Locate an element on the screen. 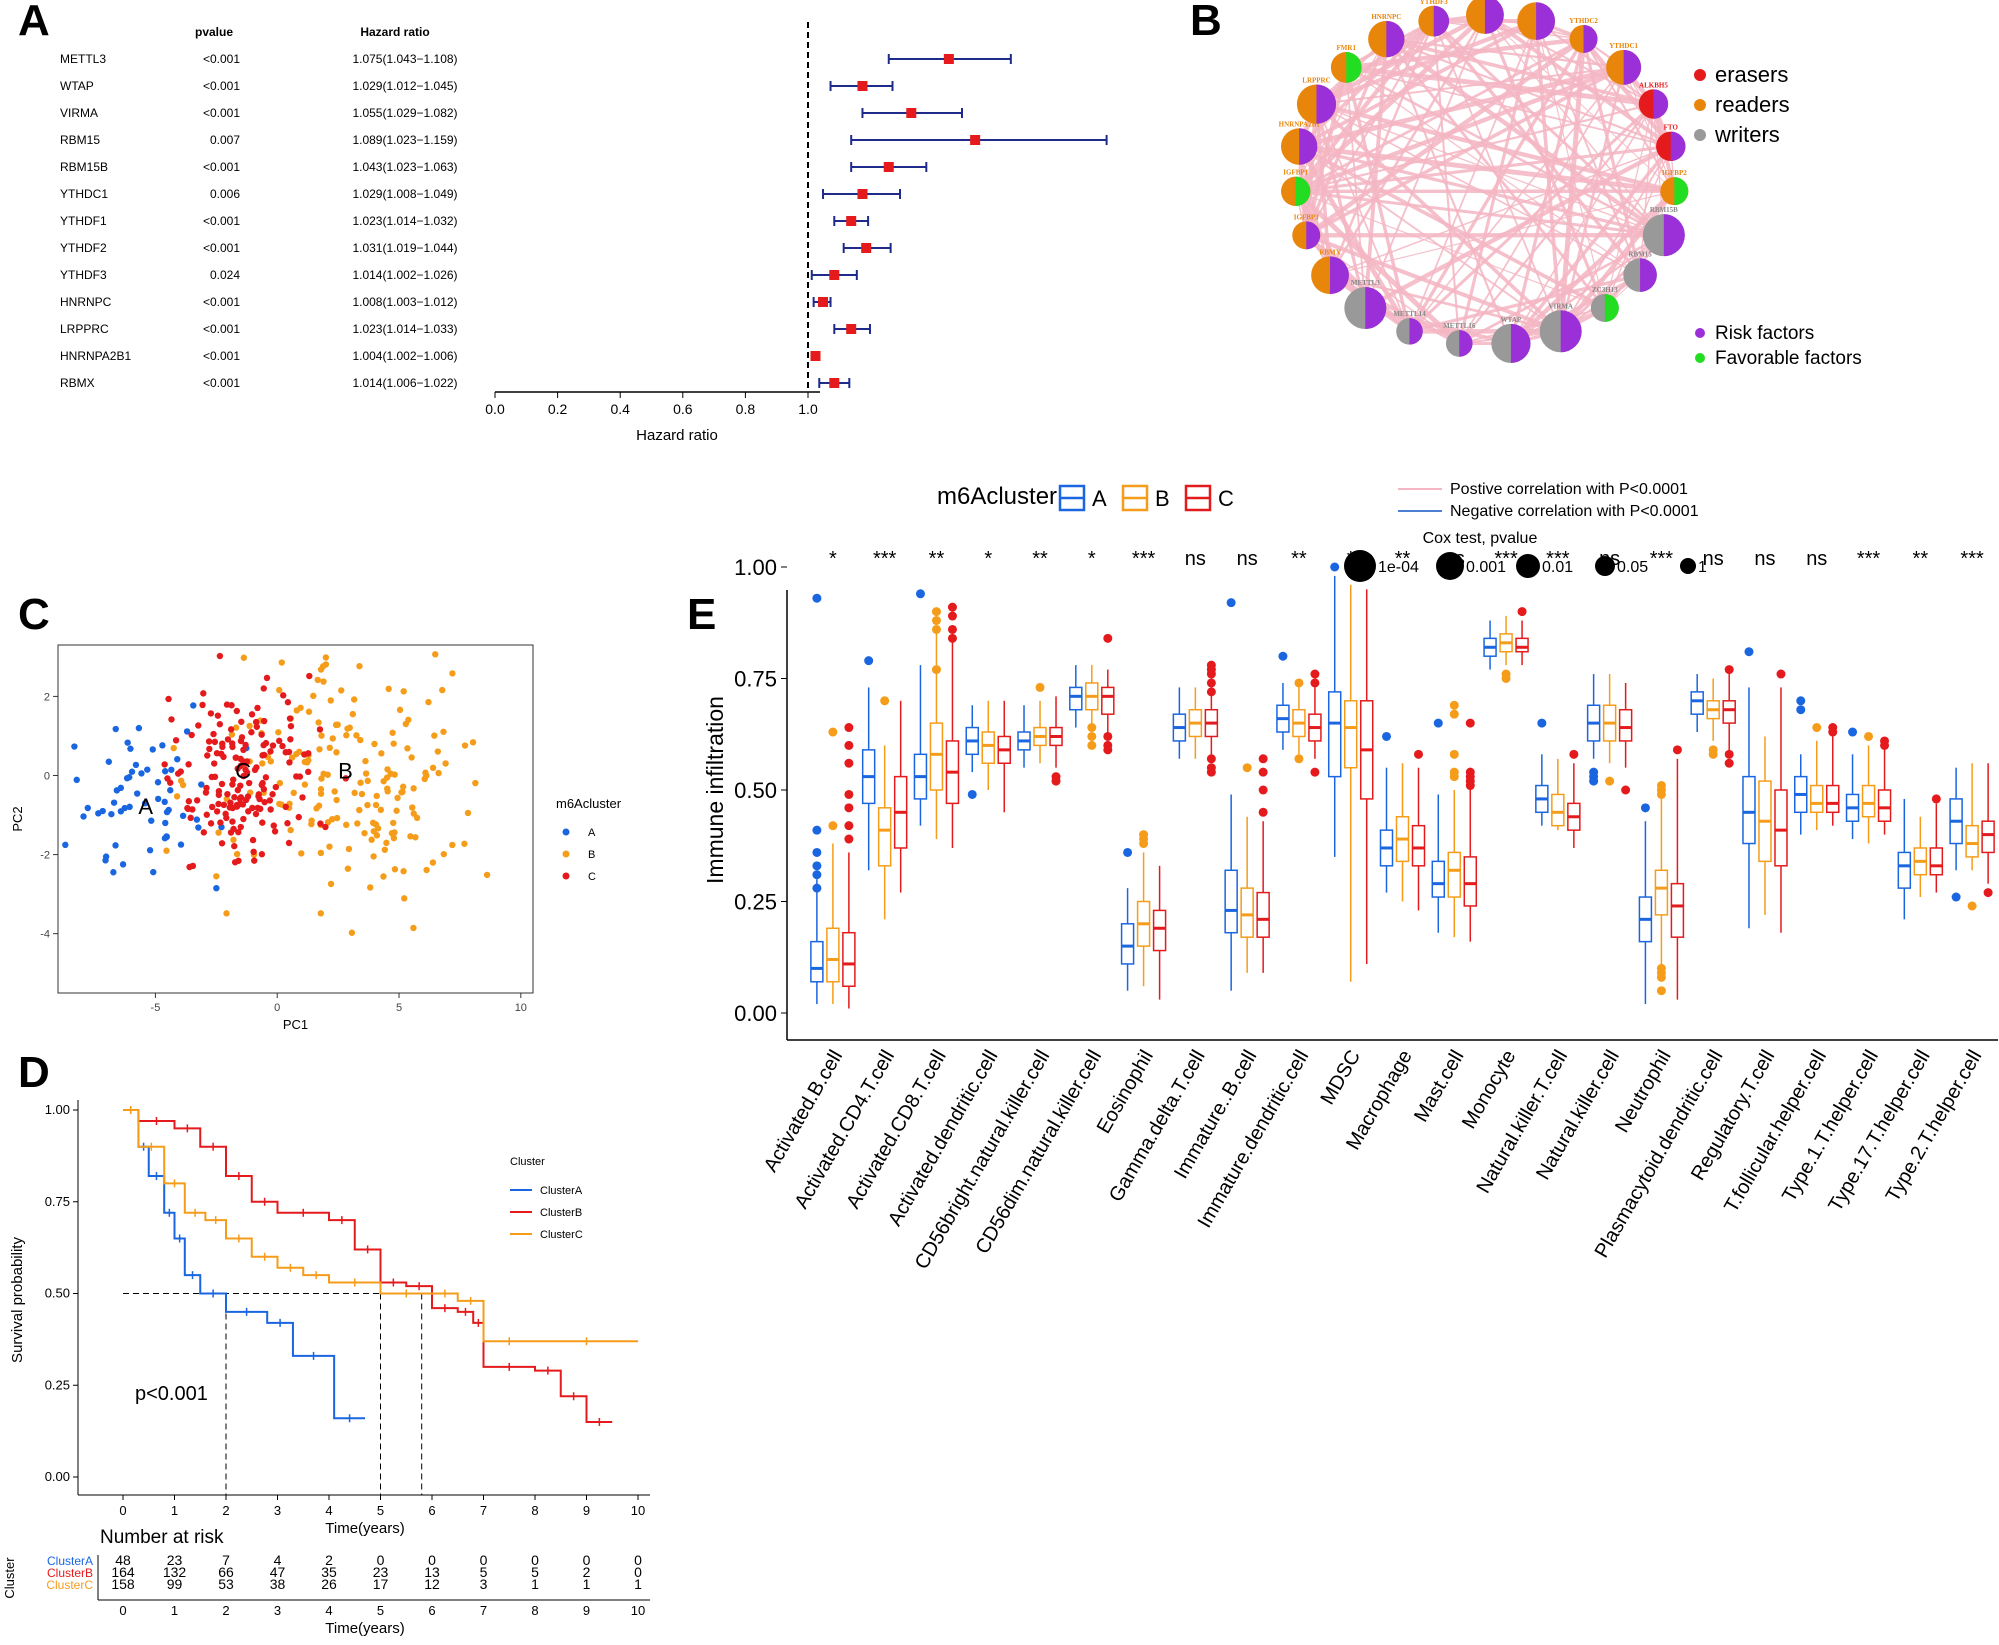  risk-x-tick-label: 8 is located at coordinates (534, 1610).